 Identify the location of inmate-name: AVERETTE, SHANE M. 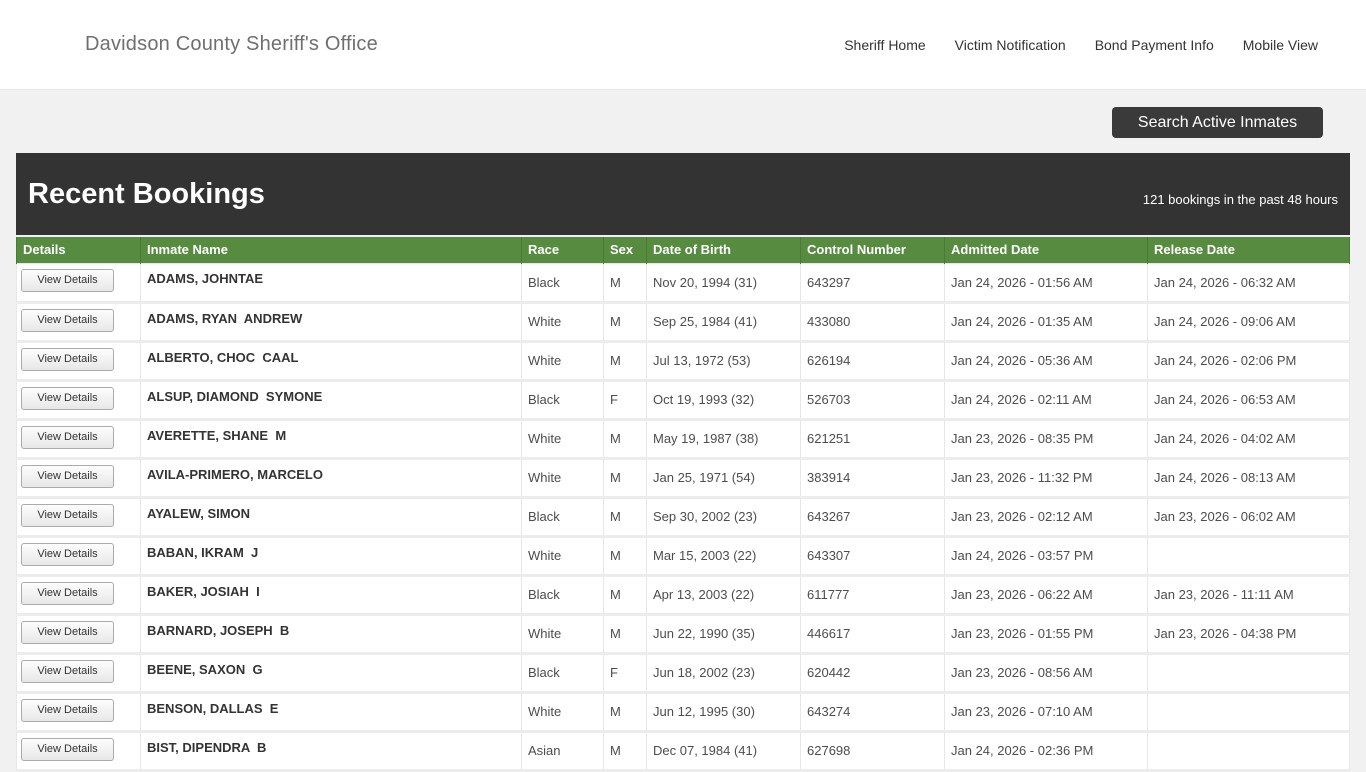
(331, 439).